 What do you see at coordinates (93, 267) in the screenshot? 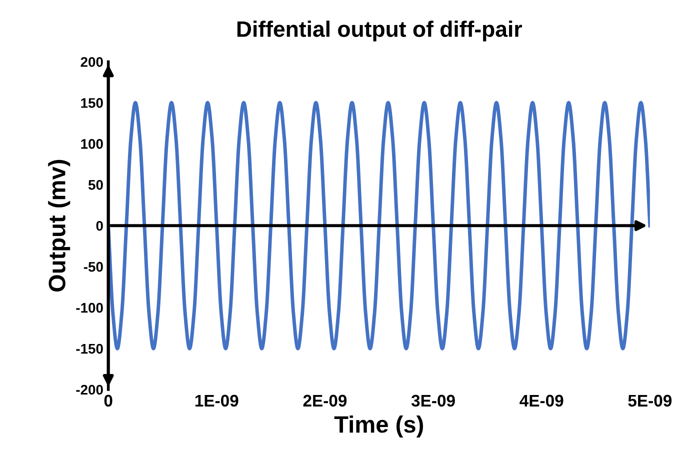
I see `y-tick-label: -50` at bounding box center [93, 267].